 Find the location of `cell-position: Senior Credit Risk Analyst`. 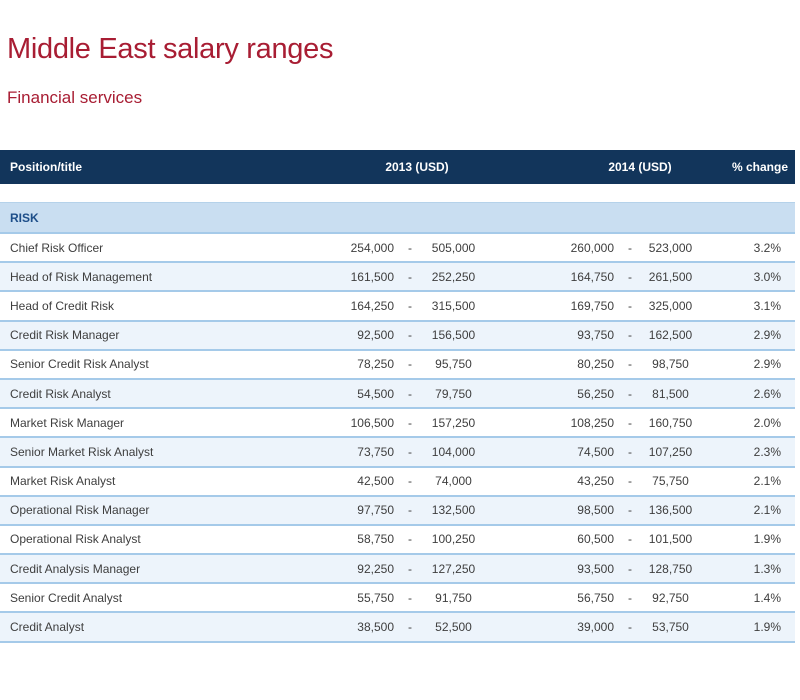

cell-position: Senior Credit Risk Analyst is located at coordinates (79, 364).